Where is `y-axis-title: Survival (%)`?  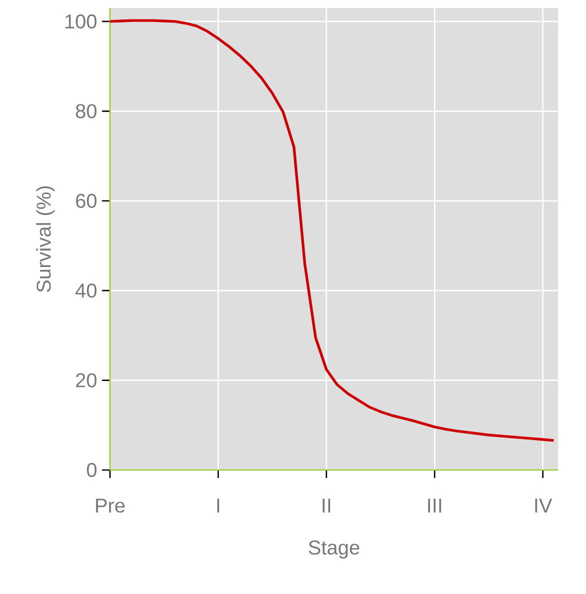 y-axis-title: Survival (%) is located at coordinates (45, 239).